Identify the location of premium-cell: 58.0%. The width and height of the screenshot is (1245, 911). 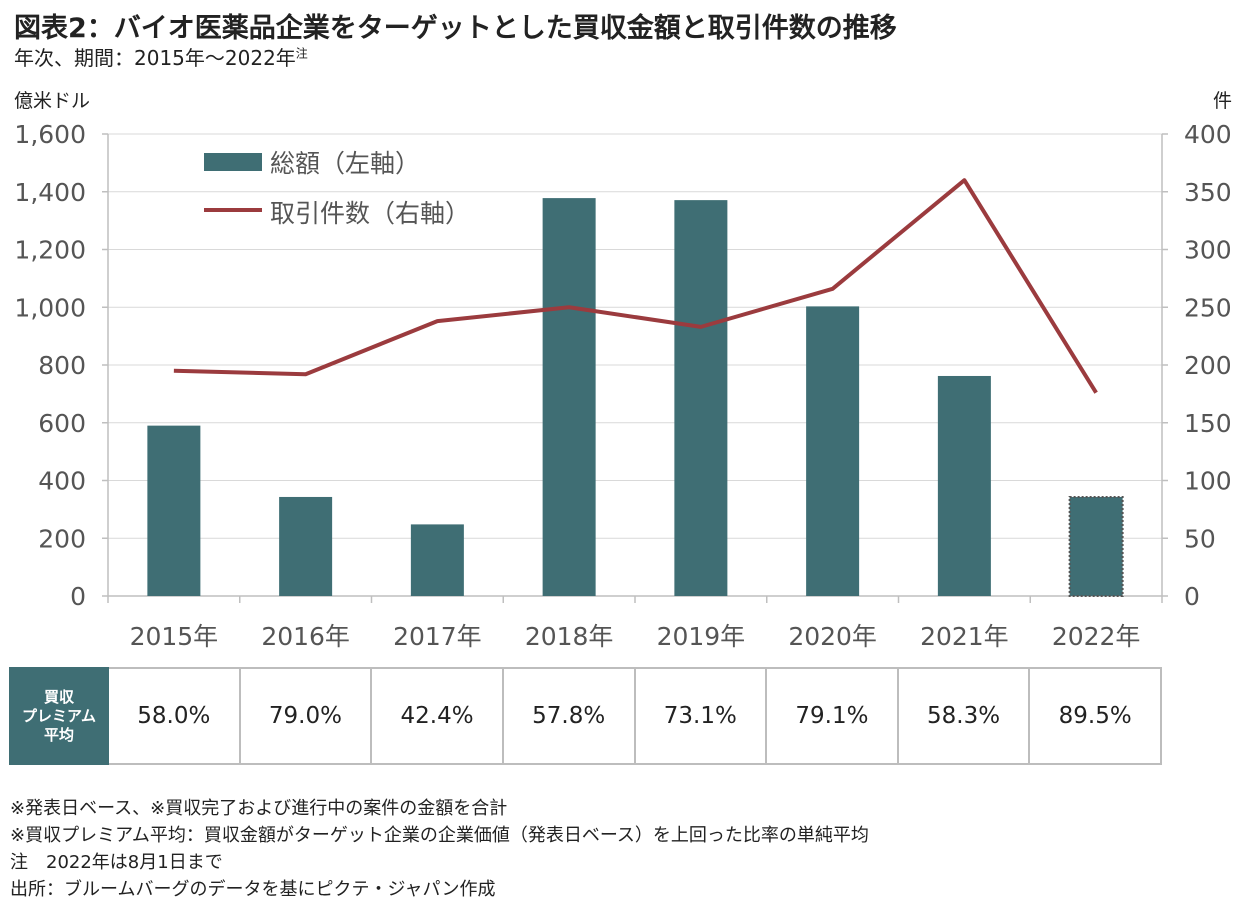
(174, 716).